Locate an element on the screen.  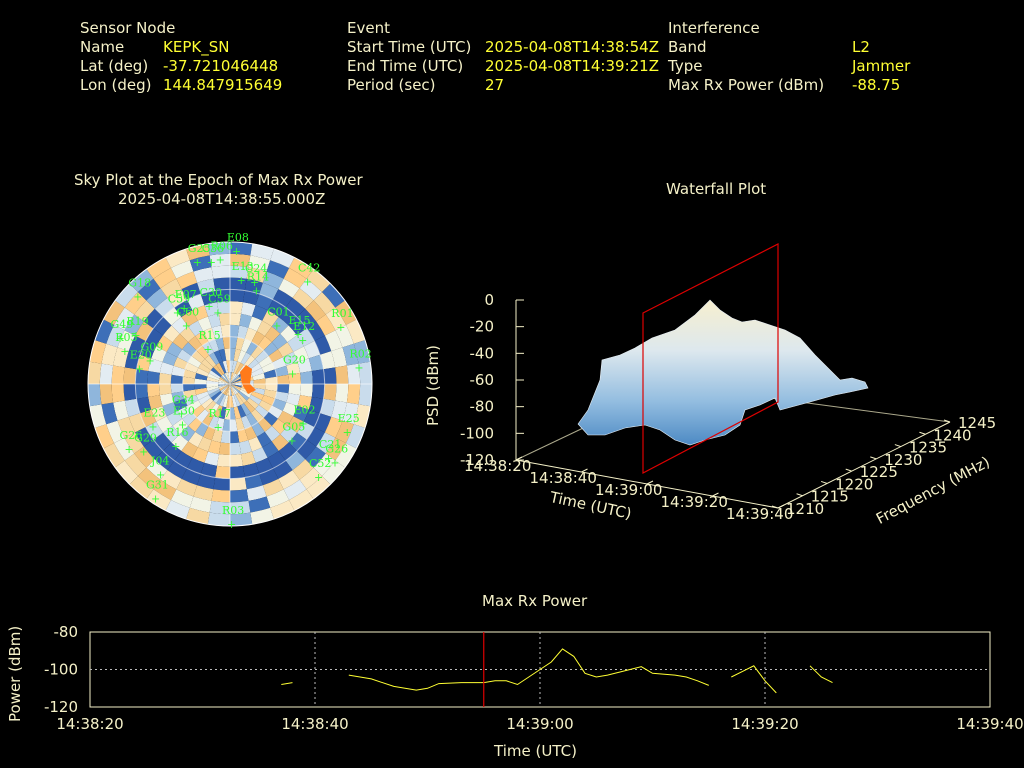
satellite-label: E02 is located at coordinates (304, 409).